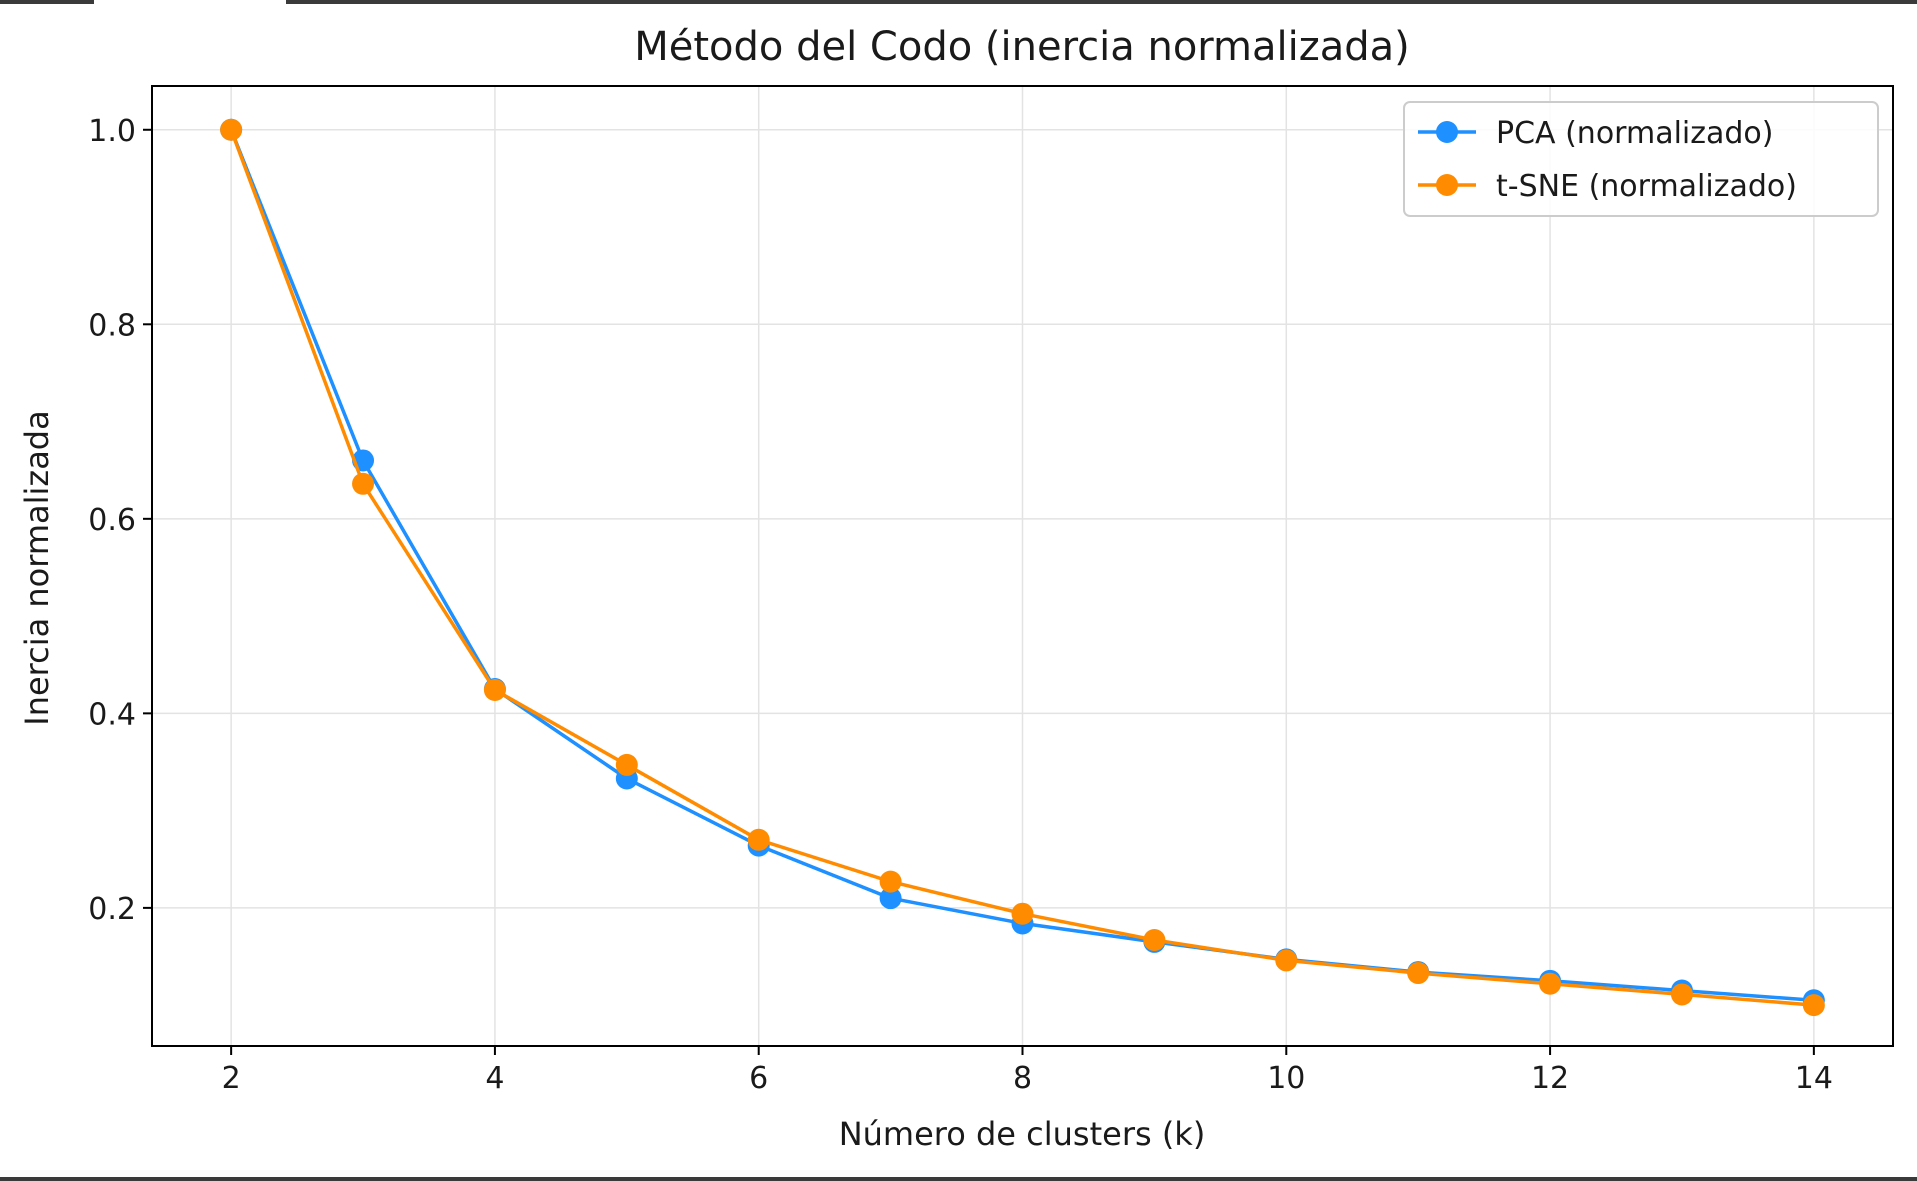  I want to click on x-tick-label: 12, so click(1550, 1078).